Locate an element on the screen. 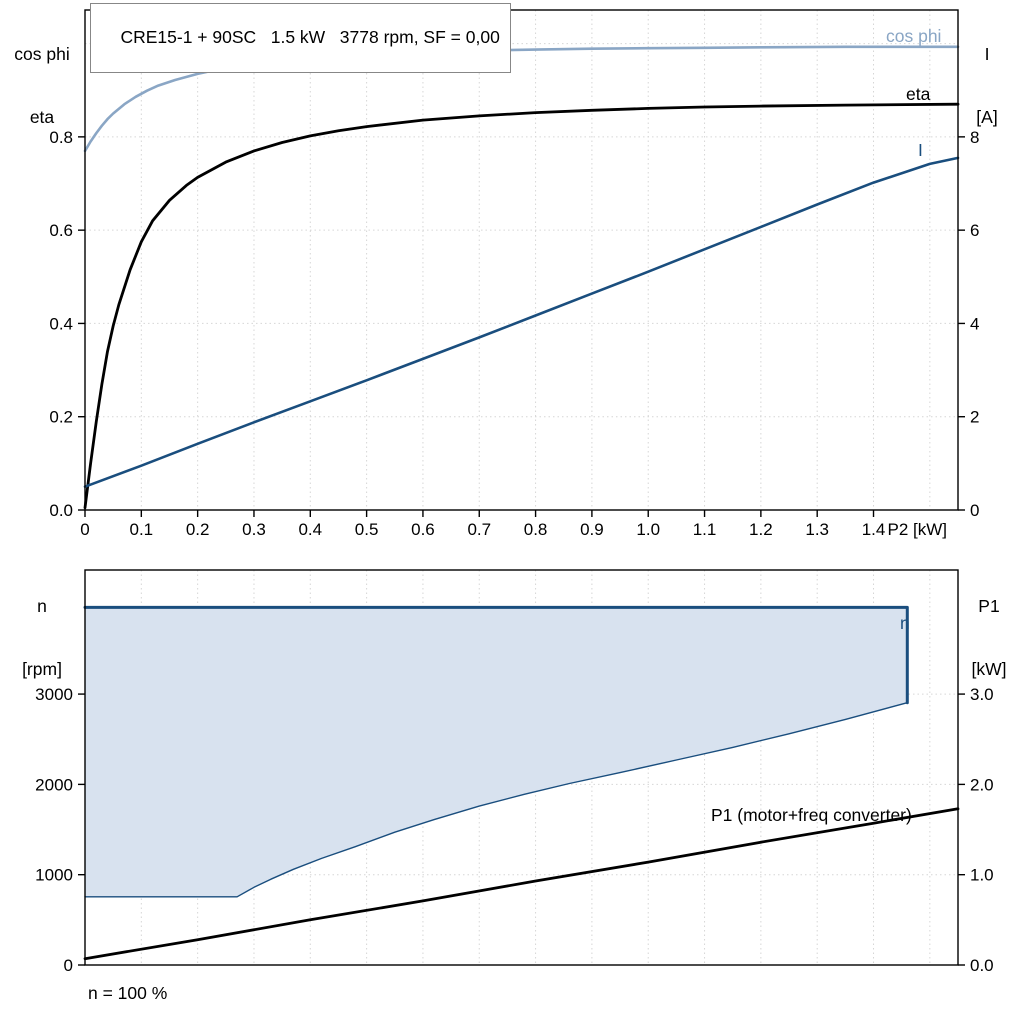 This screenshot has height=1024, width=1024. left-axis-tick-label: 0.6 is located at coordinates (61, 230).